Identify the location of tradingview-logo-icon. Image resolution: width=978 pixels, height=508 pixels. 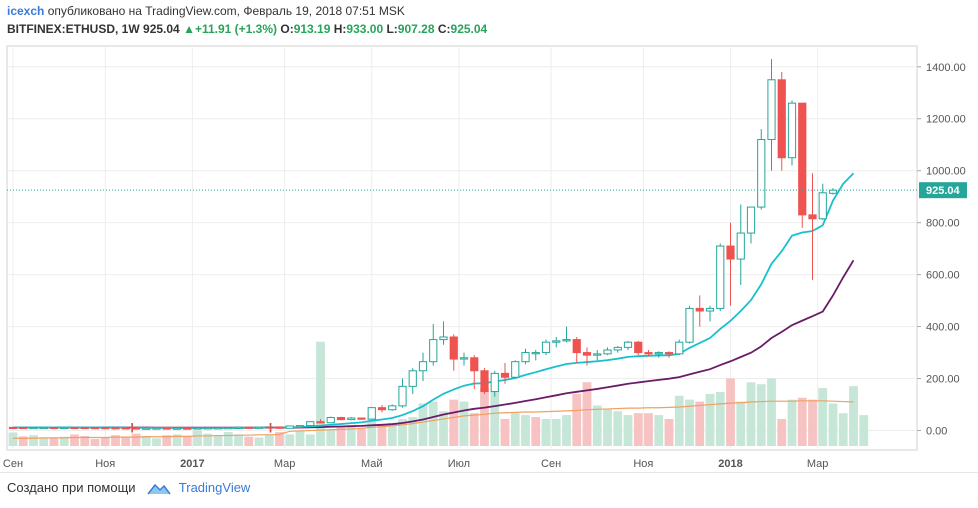
(159, 489).